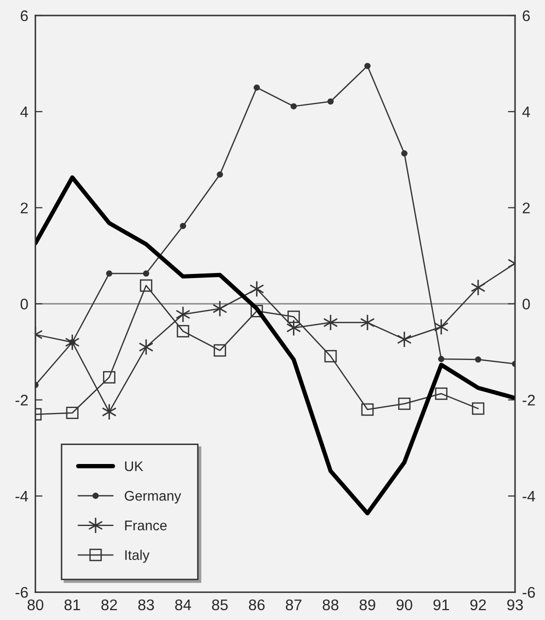 This screenshot has height=620, width=545. What do you see at coordinates (24, 112) in the screenshot?
I see `y-tick-label: 4` at bounding box center [24, 112].